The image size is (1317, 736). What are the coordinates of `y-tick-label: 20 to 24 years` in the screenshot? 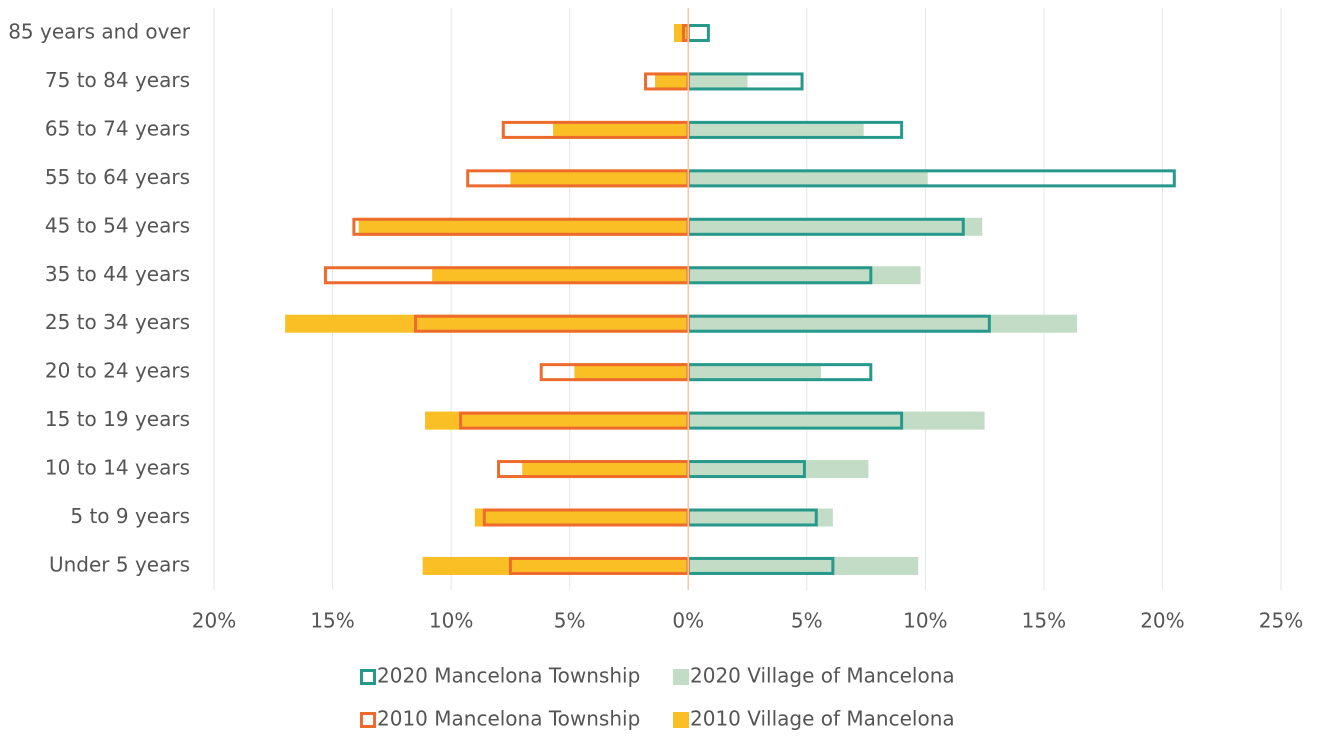 It's located at (117, 371).